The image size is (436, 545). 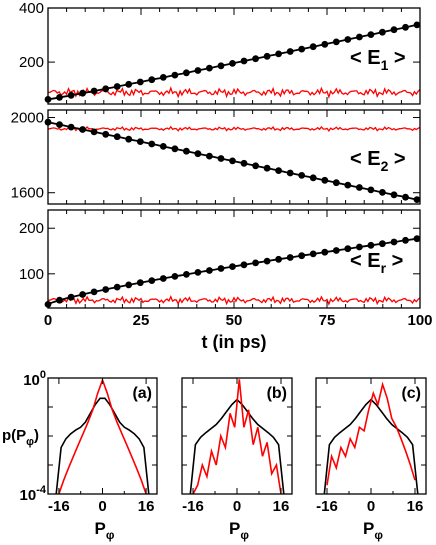 I want to click on y-tick-label: 400, so click(x=31, y=8).